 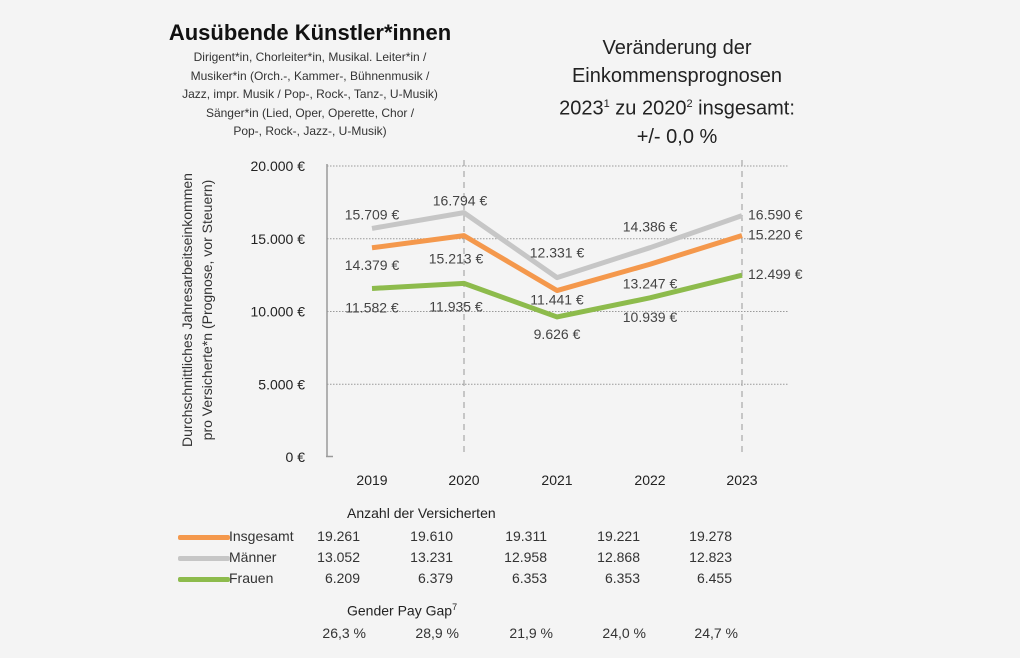 What do you see at coordinates (714, 578) in the screenshot?
I see `table-cell: 6.455` at bounding box center [714, 578].